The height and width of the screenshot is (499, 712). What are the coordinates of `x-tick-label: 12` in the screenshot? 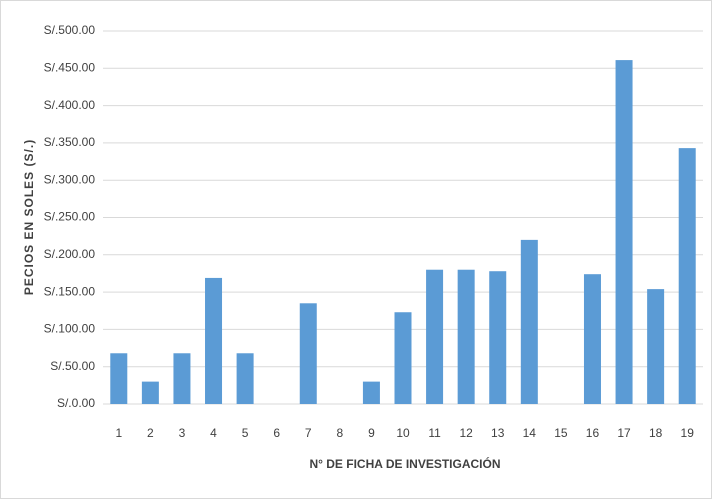 It's located at (466, 433).